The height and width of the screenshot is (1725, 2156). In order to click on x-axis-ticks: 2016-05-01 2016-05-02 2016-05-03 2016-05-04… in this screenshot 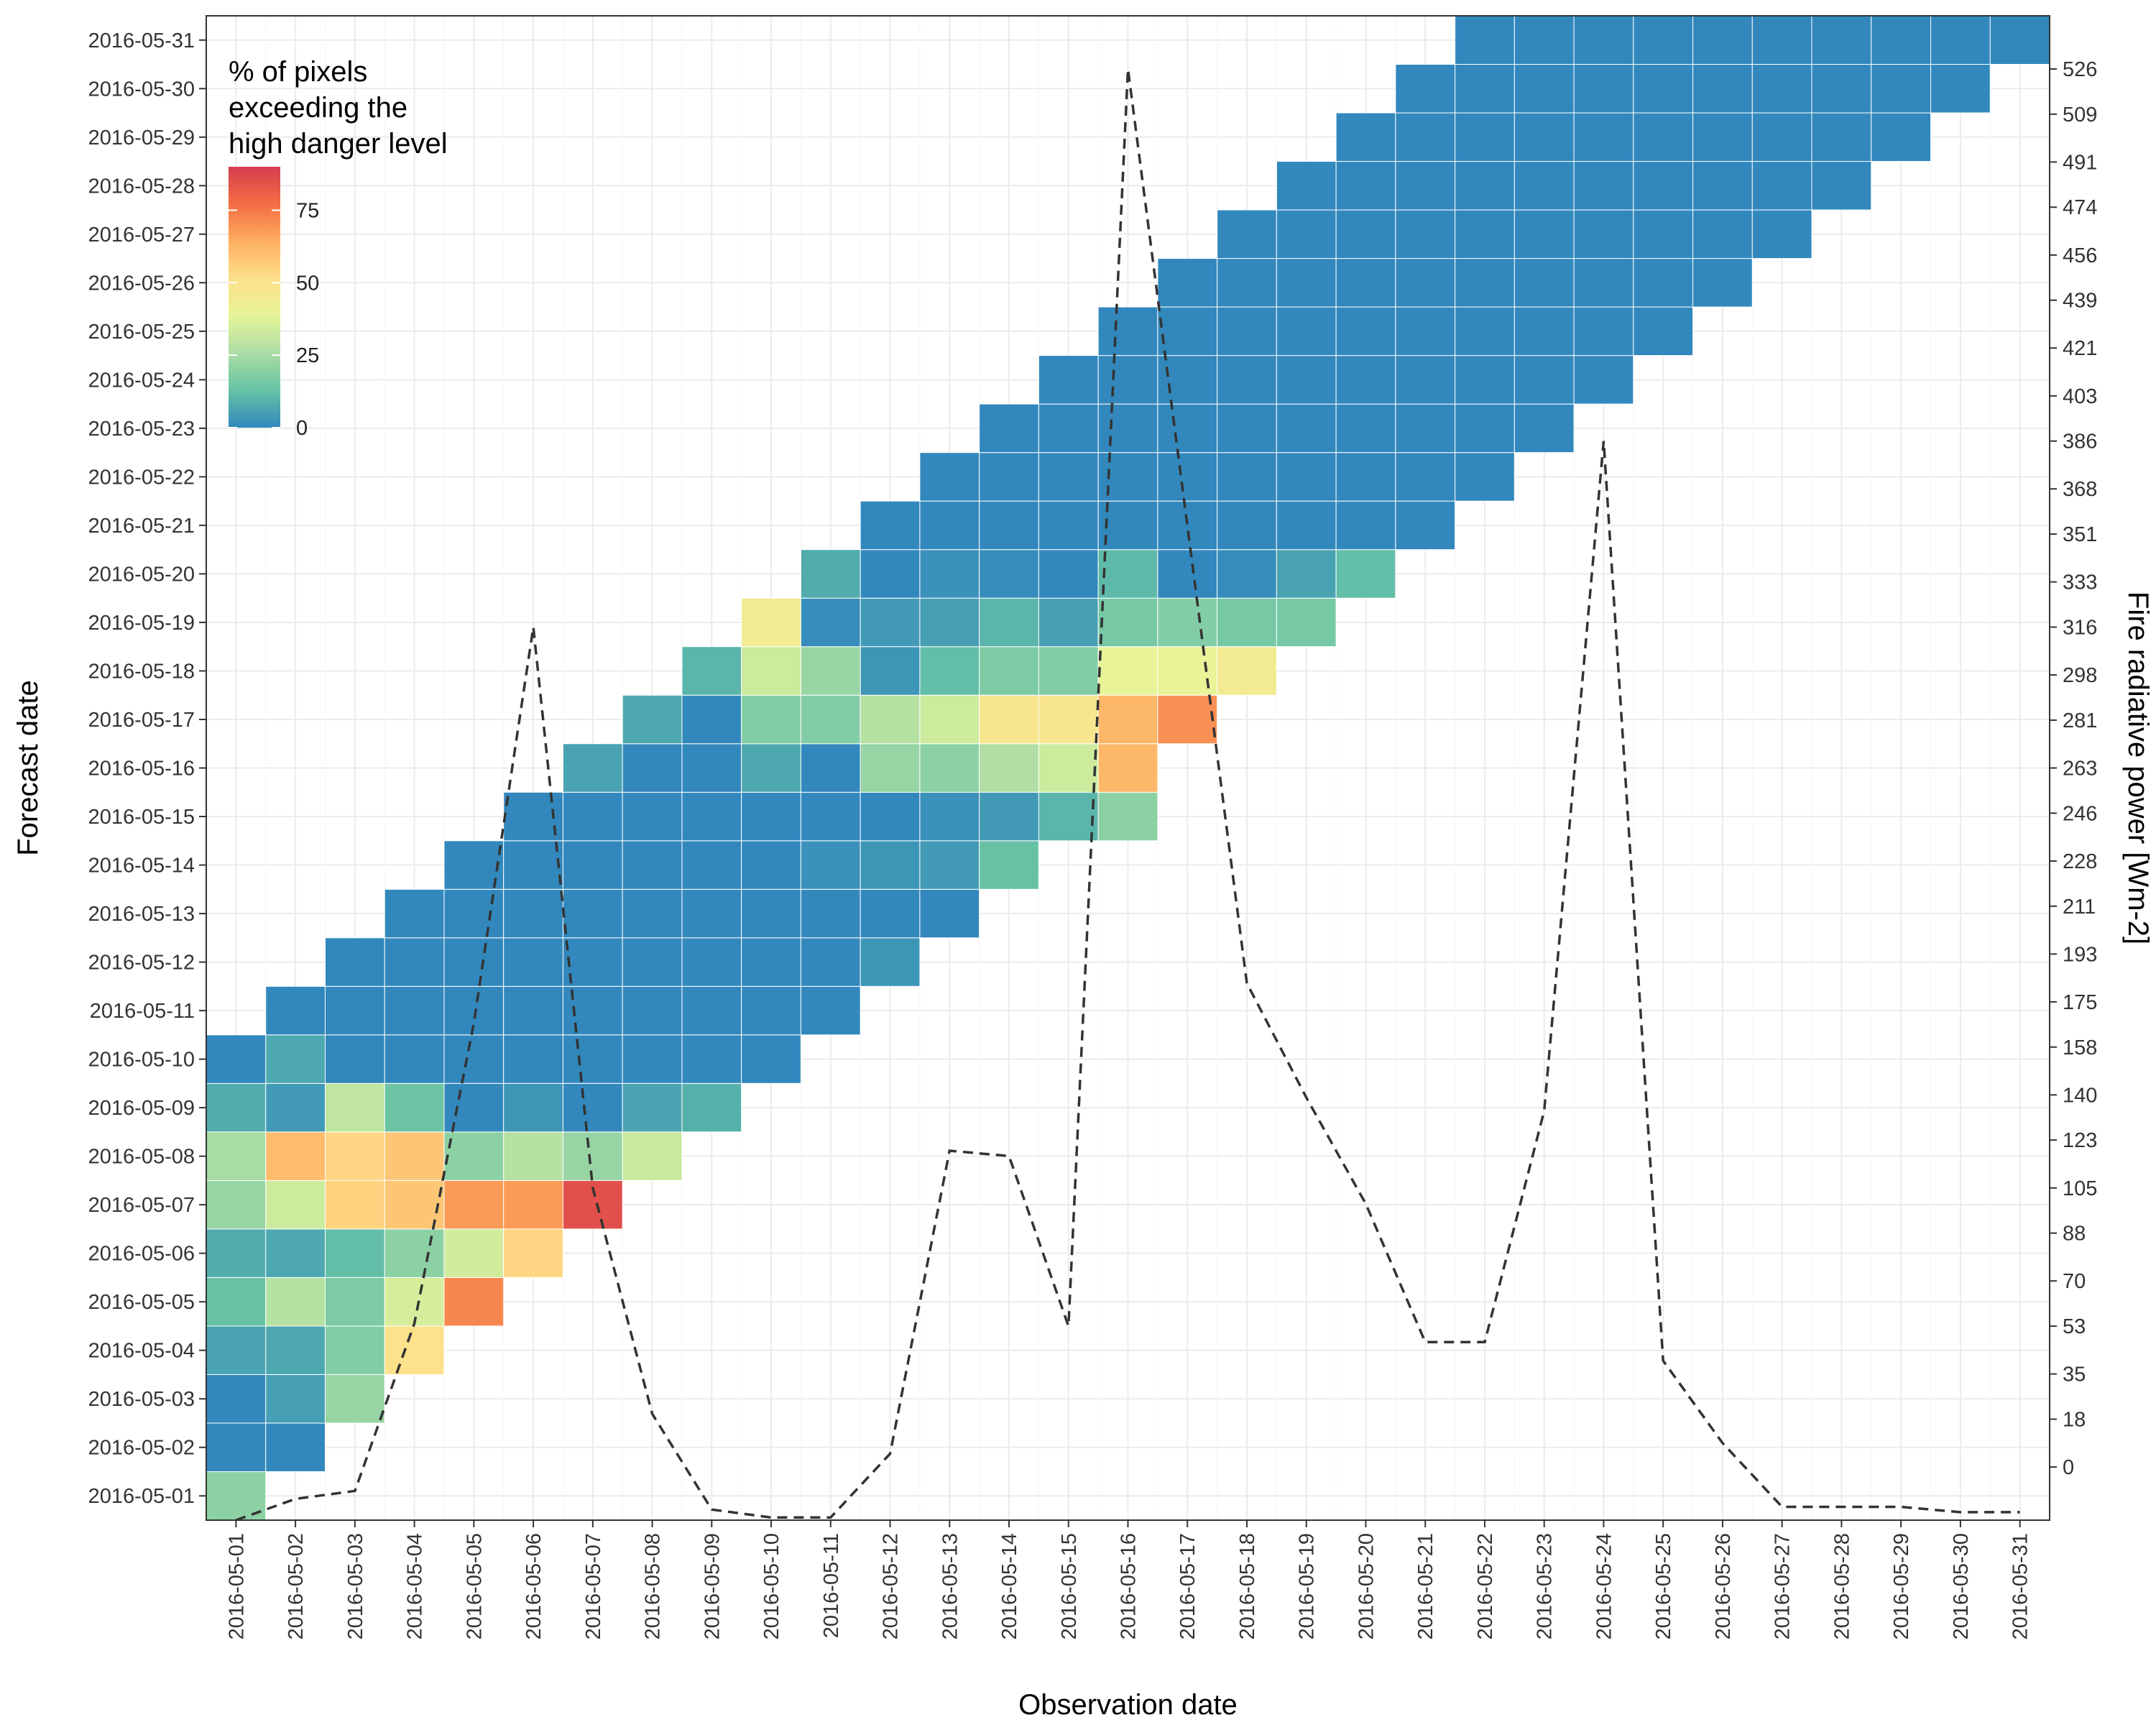, I will do `click(1128, 1579)`.